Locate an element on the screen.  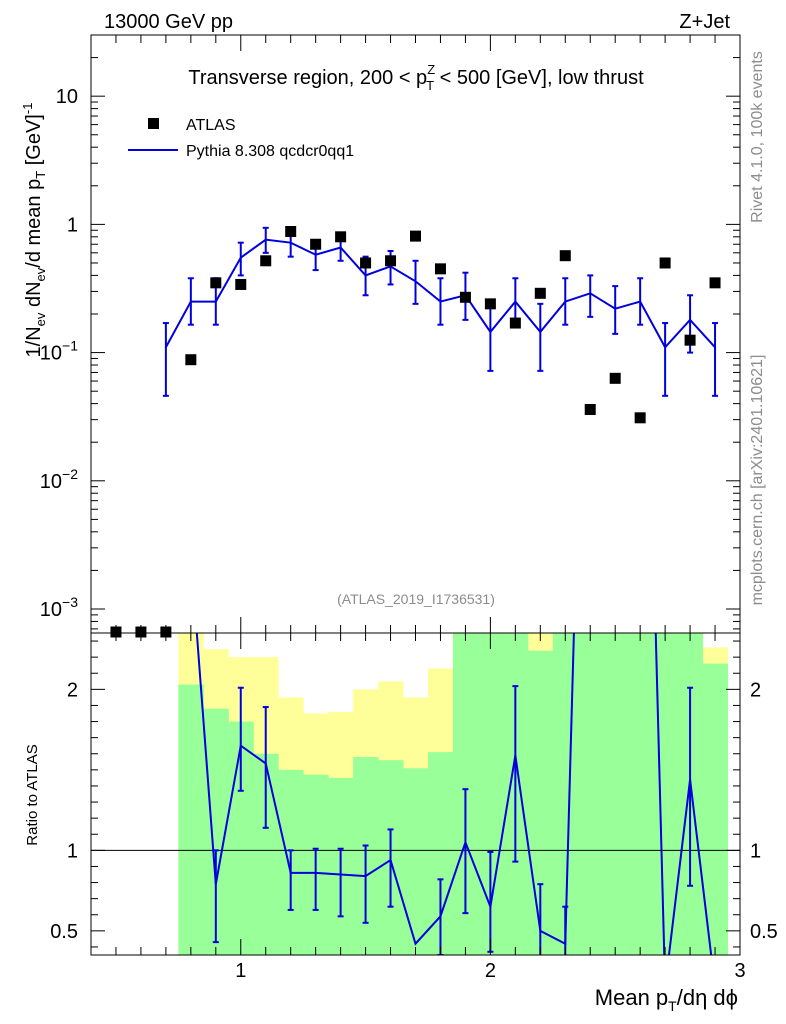
ratio-y-tick-label-left: 0.5 is located at coordinates (64, 932).